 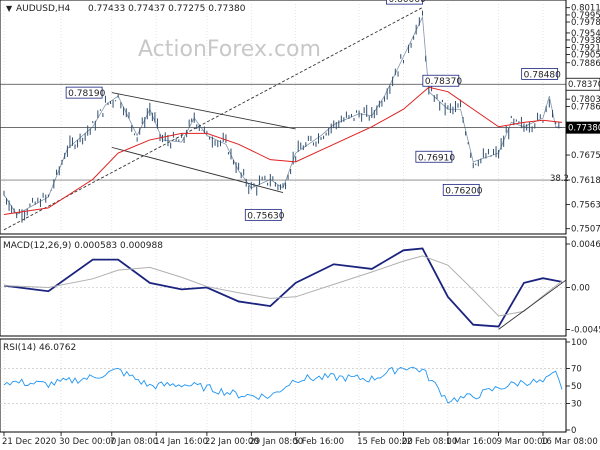 I want to click on time-tick-label: 22 Feb 08:00, so click(x=429, y=442).